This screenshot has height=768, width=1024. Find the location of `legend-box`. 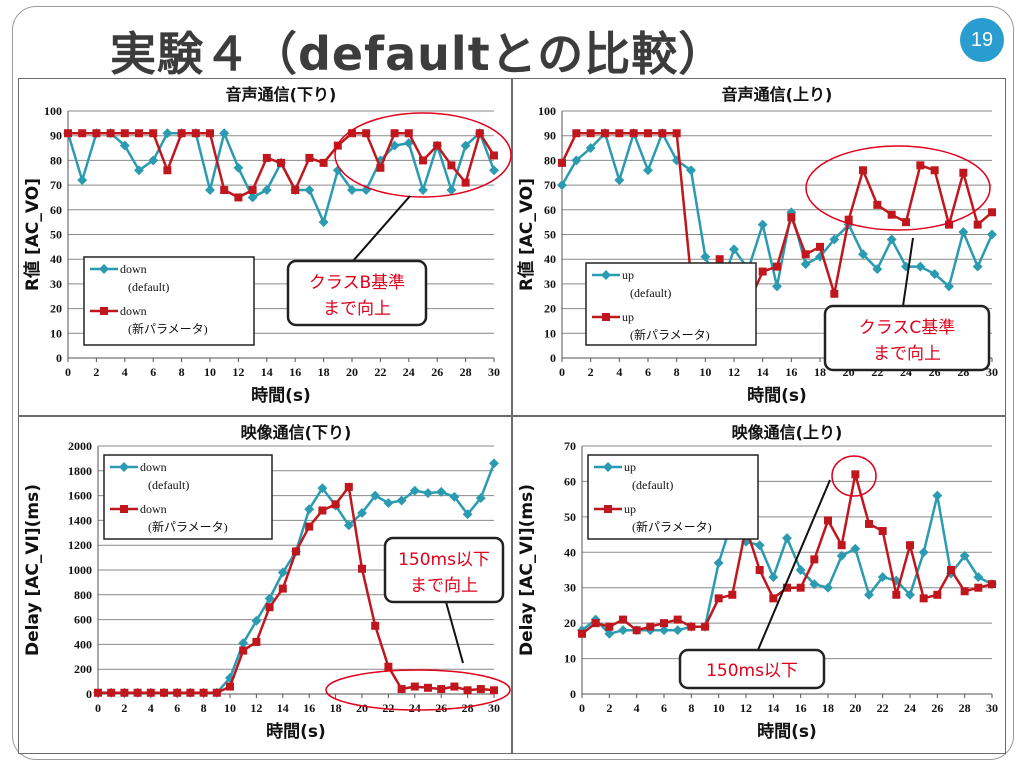

legend-box is located at coordinates (671, 304).